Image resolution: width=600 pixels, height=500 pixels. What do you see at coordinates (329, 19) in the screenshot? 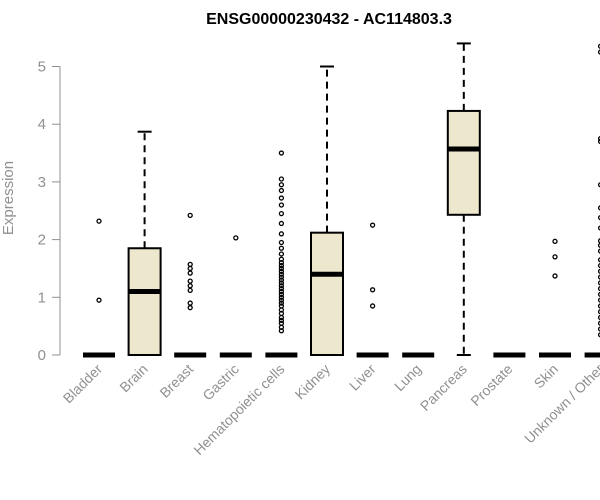
I see `chart-title: ENSG00000230432 - AC114803.3` at bounding box center [329, 19].